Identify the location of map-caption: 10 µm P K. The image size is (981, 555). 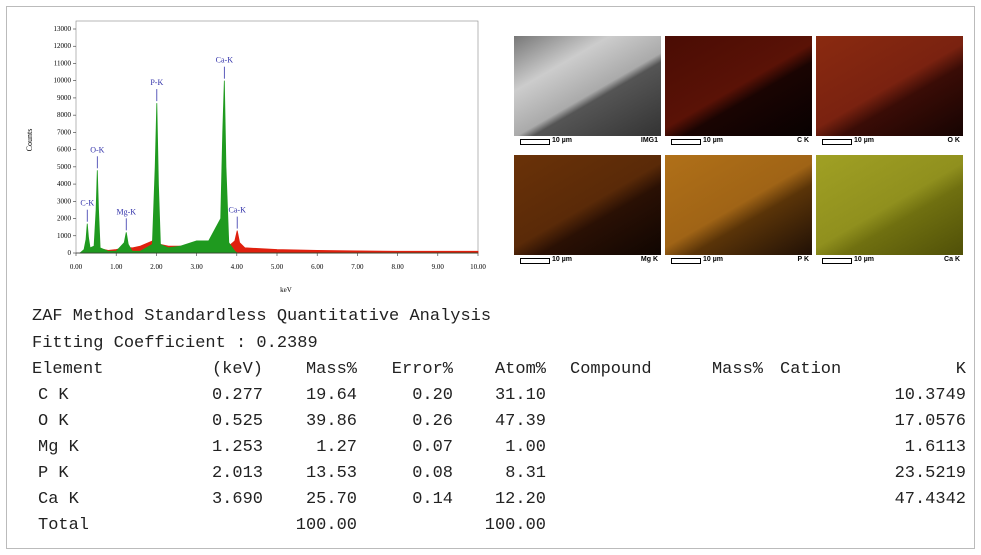
(738, 261).